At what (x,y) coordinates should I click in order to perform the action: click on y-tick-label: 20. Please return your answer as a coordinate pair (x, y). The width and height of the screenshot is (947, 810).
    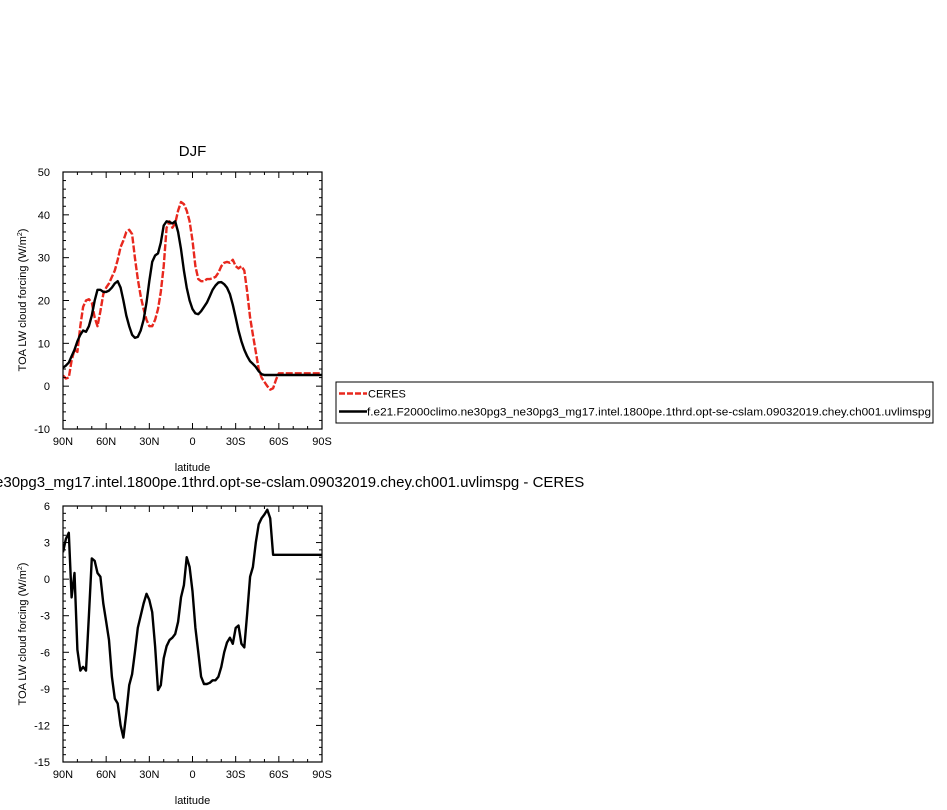
    Looking at the image, I should click on (44, 302).